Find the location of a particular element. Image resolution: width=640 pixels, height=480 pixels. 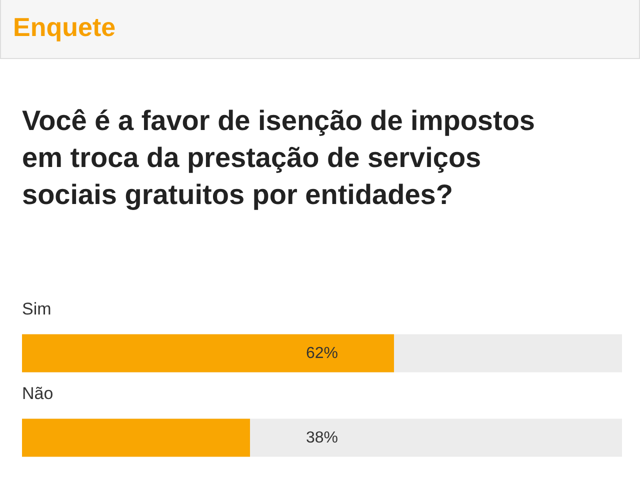

y-tick-label: Sim is located at coordinates (37, 308).